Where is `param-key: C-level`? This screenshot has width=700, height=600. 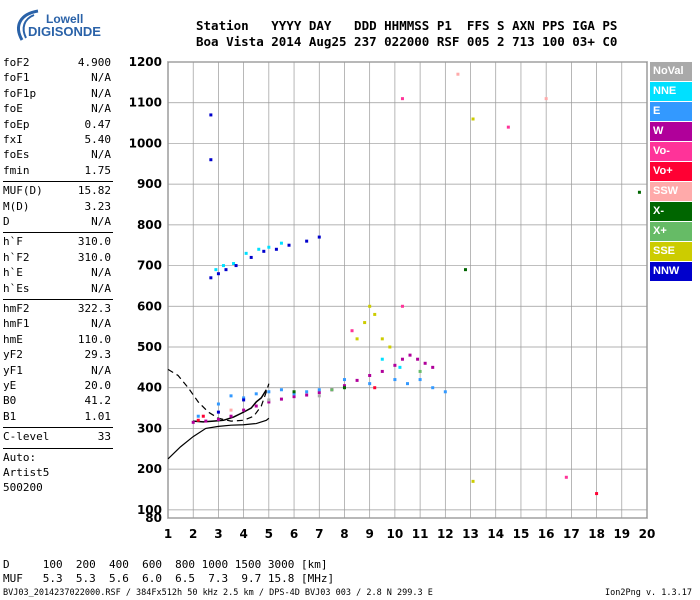
param-key: C-level is located at coordinates (26, 437).